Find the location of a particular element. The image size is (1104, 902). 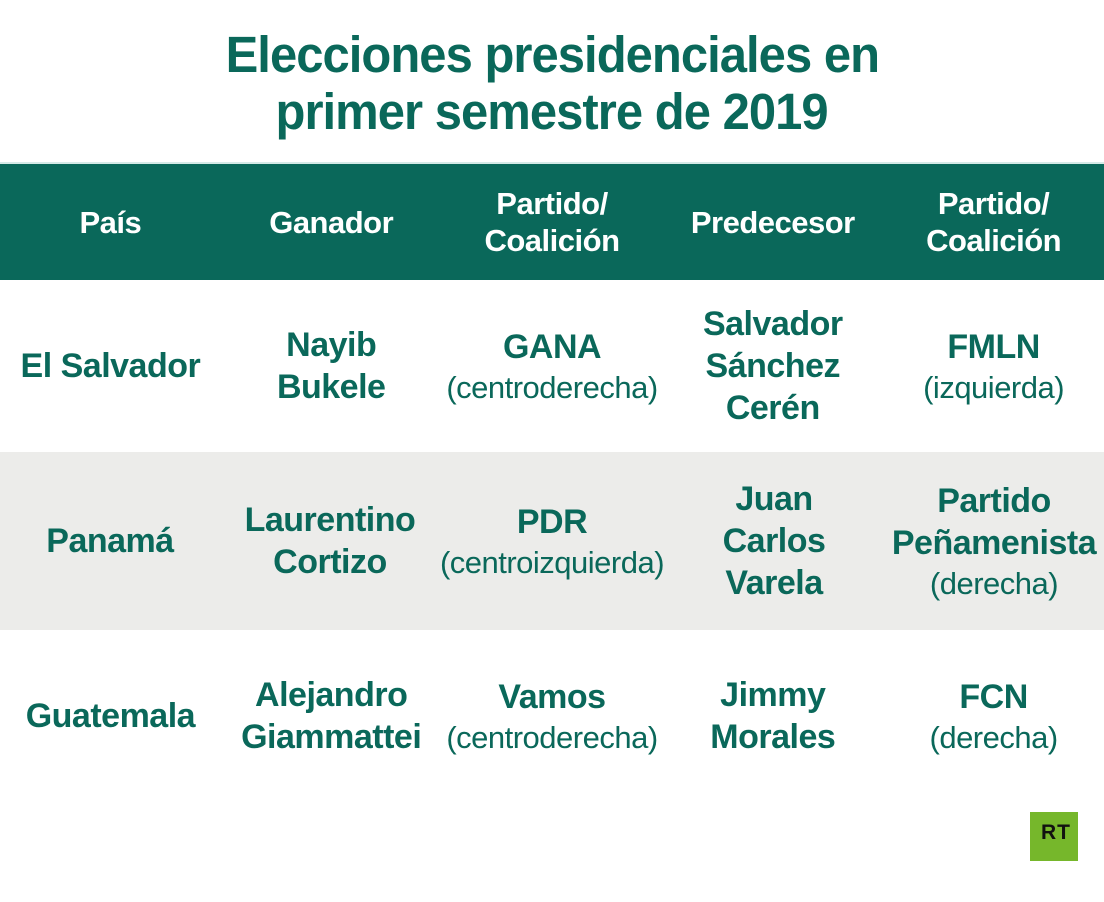

rt-logo-text: RT is located at coordinates (1056, 832).